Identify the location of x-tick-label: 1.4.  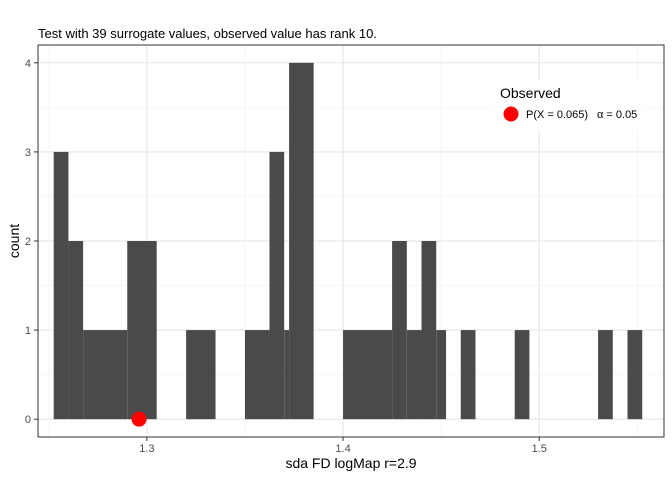
(342, 449).